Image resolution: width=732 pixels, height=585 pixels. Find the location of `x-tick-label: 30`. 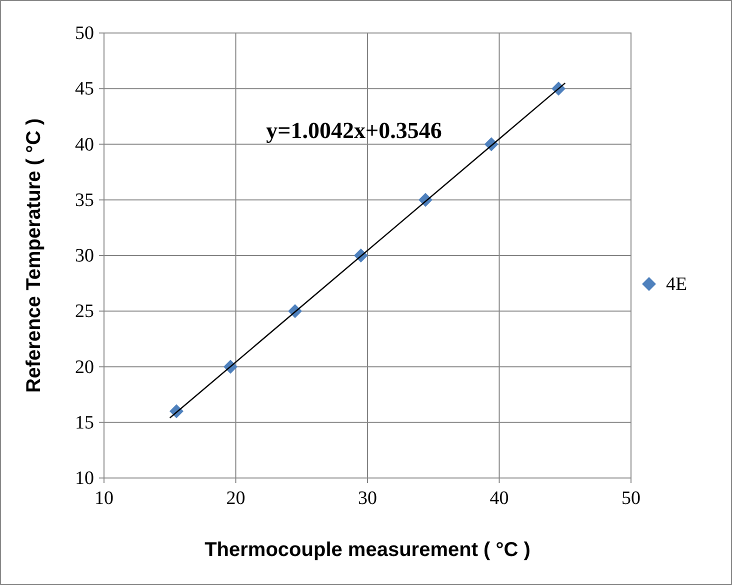

x-tick-label: 30 is located at coordinates (367, 498).